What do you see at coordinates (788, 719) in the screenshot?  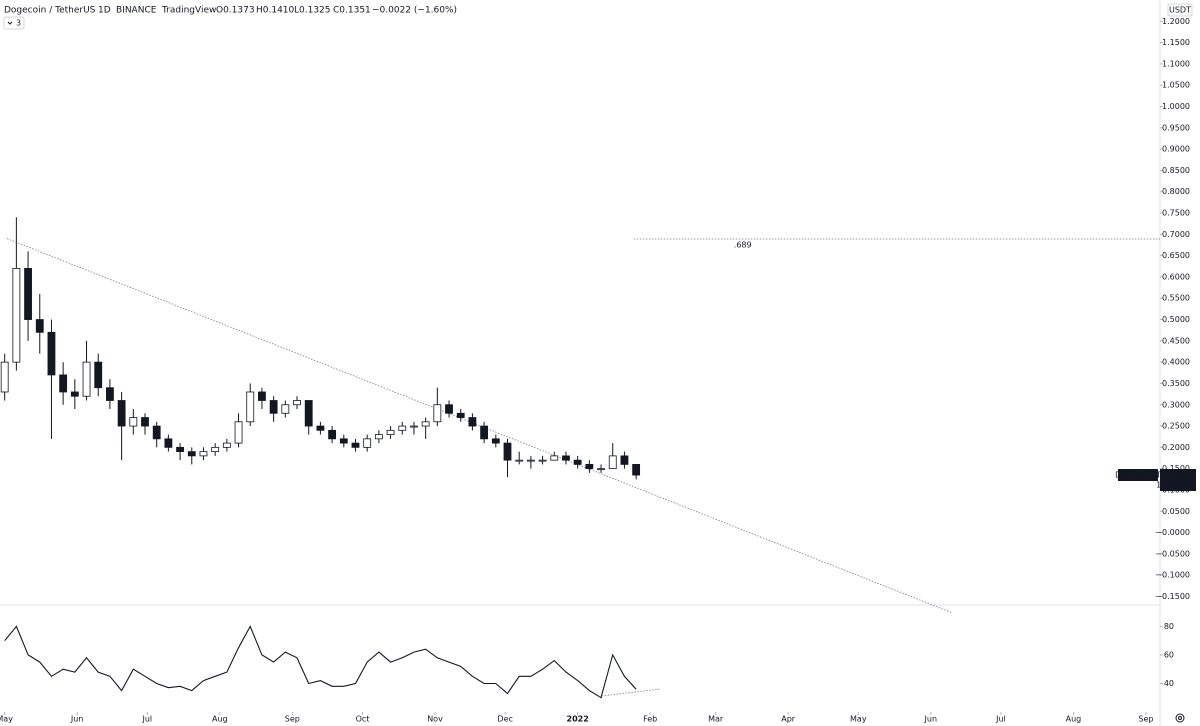 I see `x-tick-label: Apr` at bounding box center [788, 719].